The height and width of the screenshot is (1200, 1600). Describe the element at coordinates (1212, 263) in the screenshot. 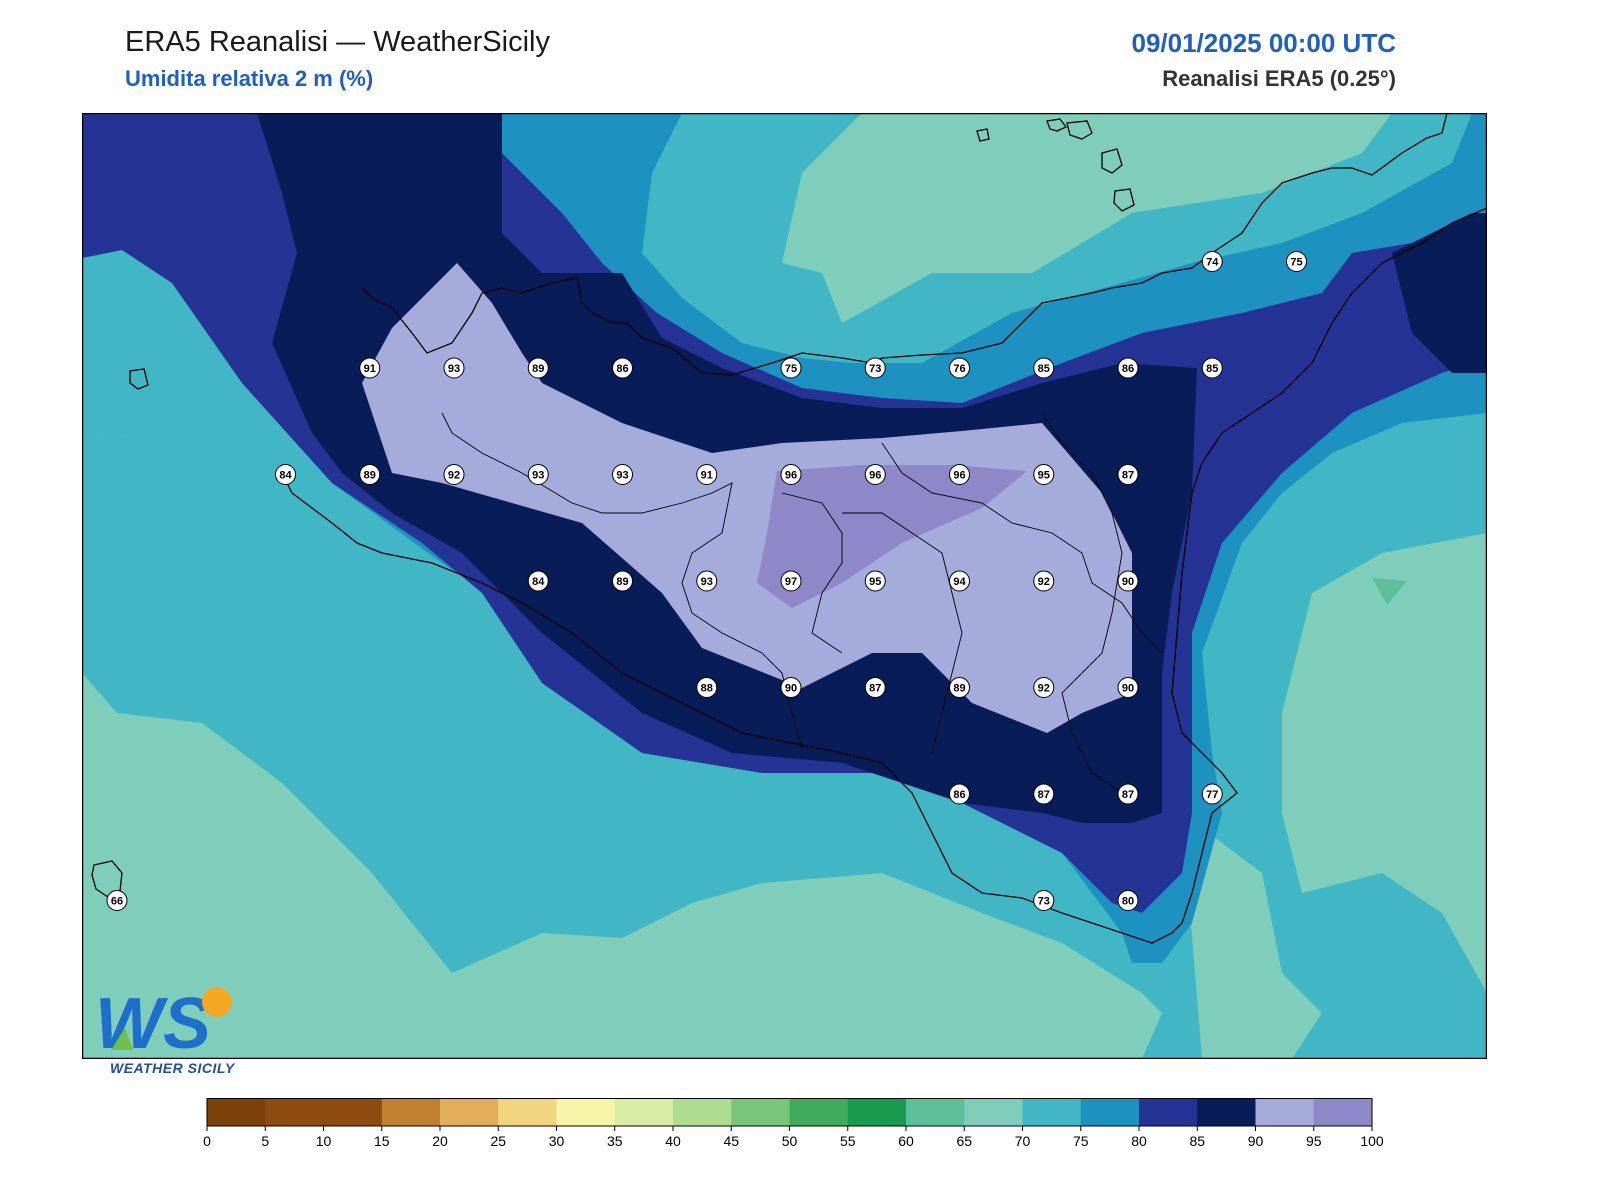

I see `station-value: 74` at that location.